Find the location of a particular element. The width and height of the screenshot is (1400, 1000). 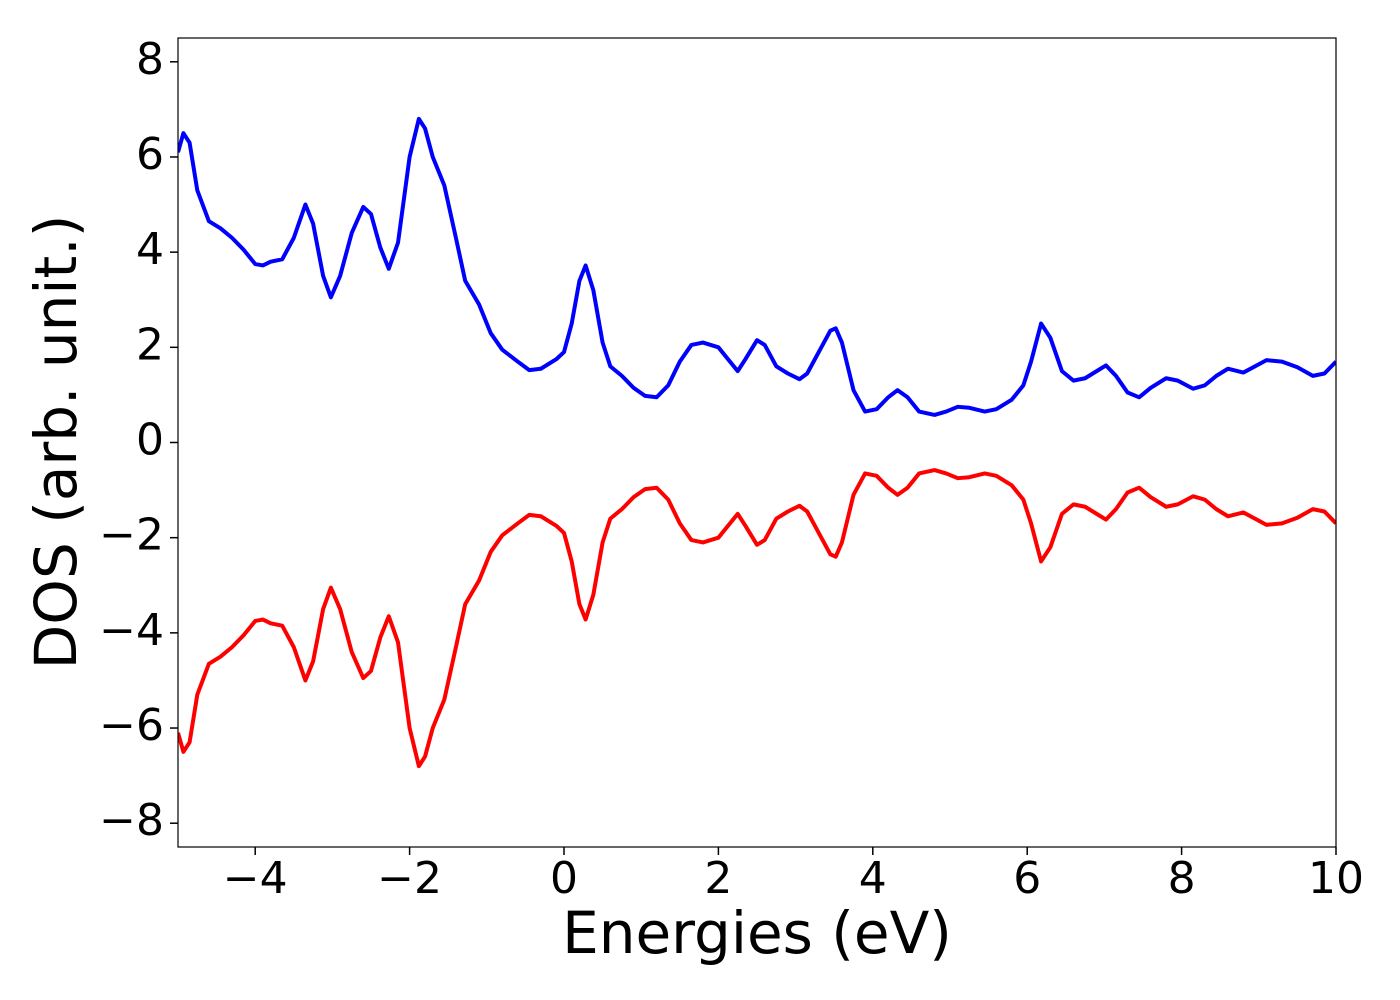

y-tick-label: −2 is located at coordinates (131, 535).